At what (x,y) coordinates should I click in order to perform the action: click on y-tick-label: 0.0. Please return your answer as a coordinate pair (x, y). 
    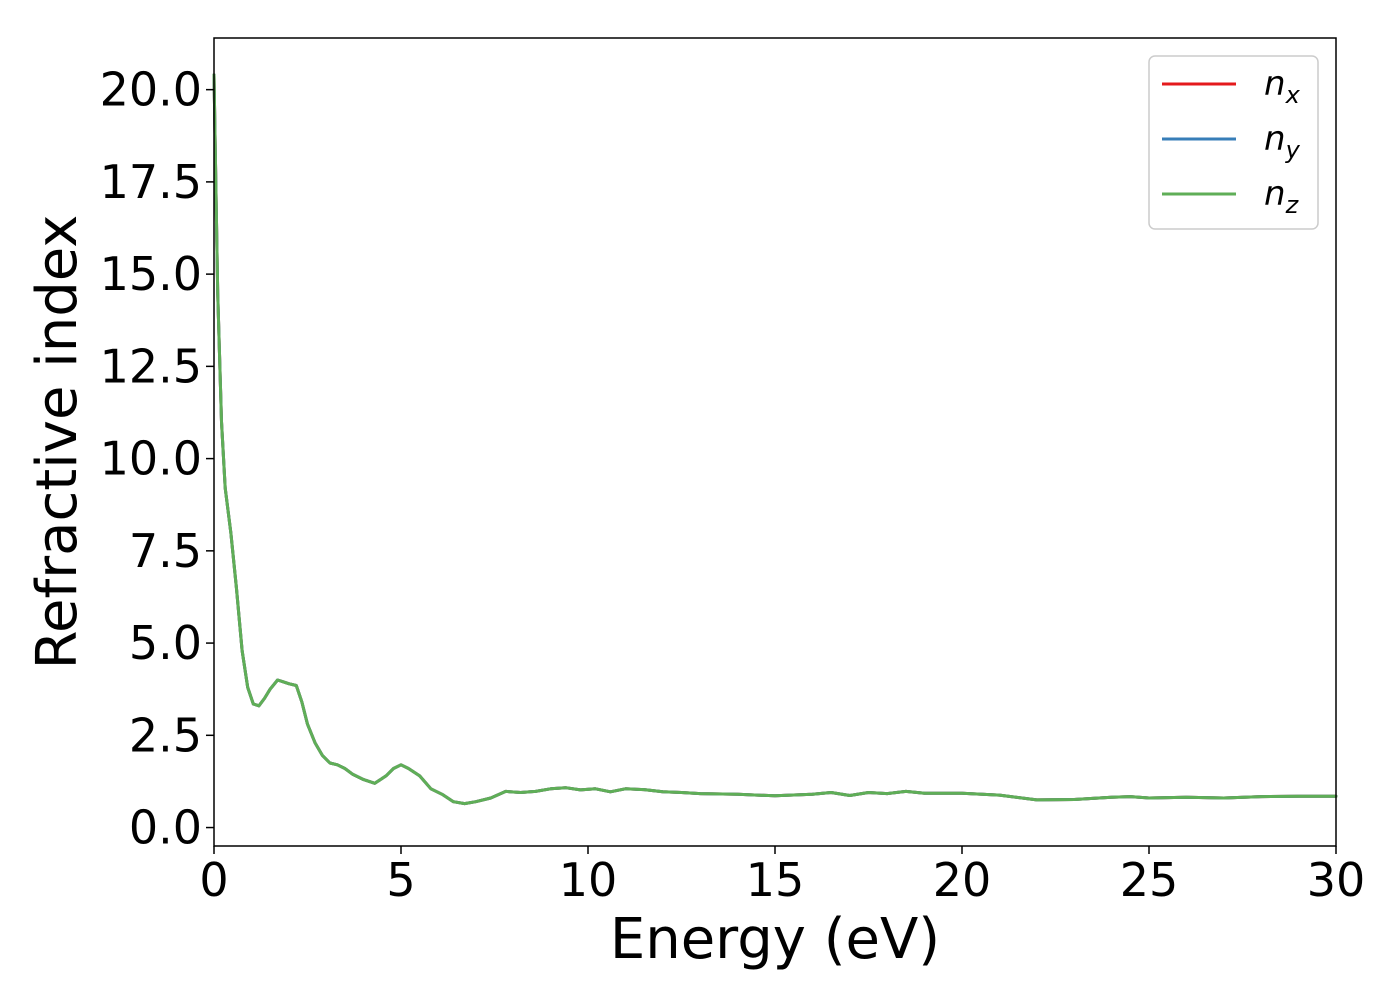
    Looking at the image, I should click on (165, 828).